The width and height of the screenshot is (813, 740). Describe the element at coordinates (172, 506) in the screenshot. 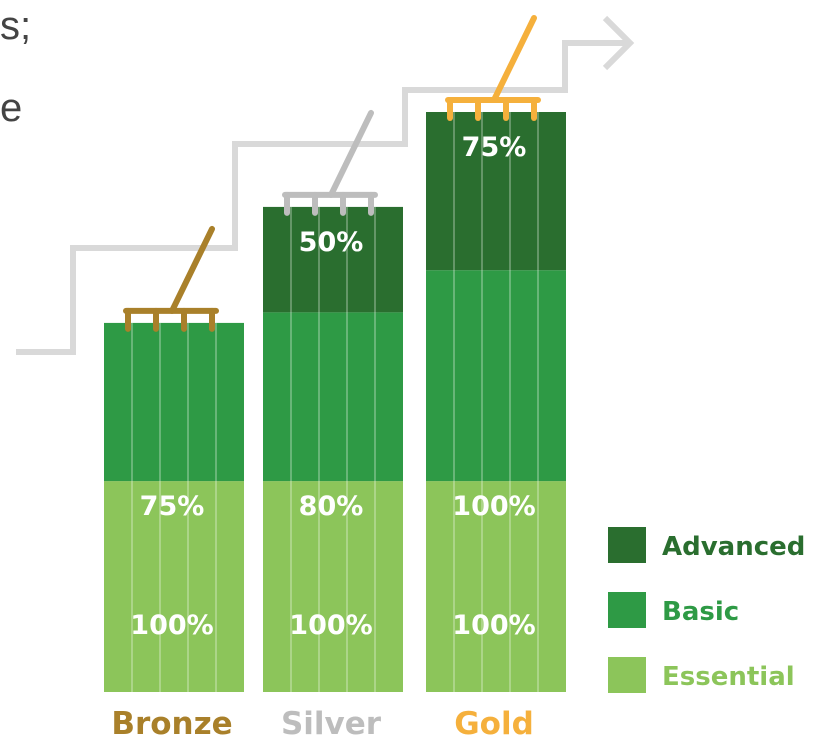

I see `data-label-bronze-basic: 75%` at that location.